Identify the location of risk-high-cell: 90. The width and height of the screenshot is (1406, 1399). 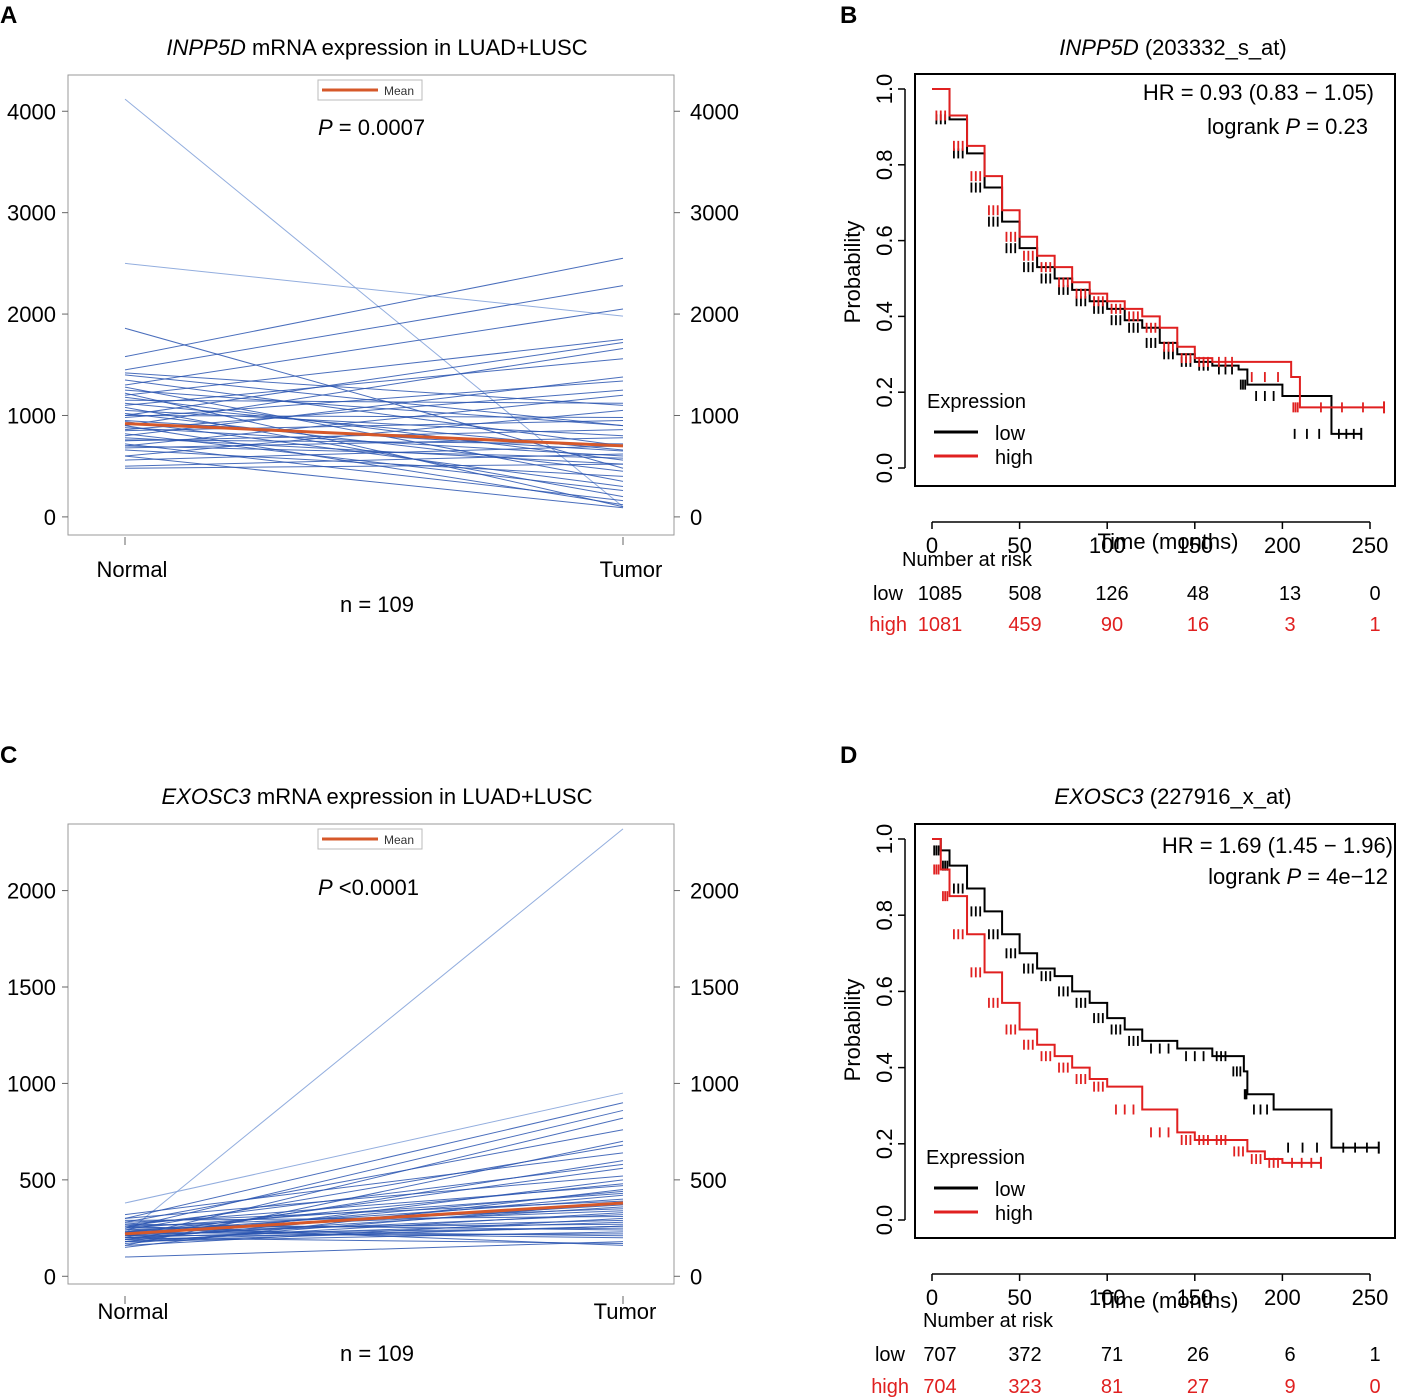
(1112, 625).